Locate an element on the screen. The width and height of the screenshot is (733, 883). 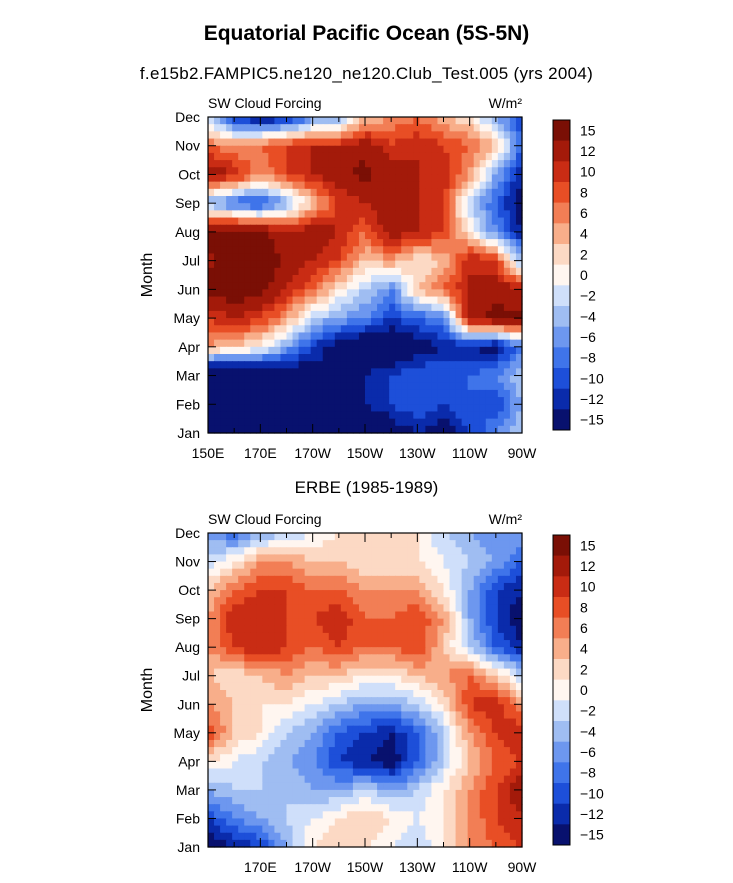
x-tick-label: 110W is located at coordinates (470, 453).